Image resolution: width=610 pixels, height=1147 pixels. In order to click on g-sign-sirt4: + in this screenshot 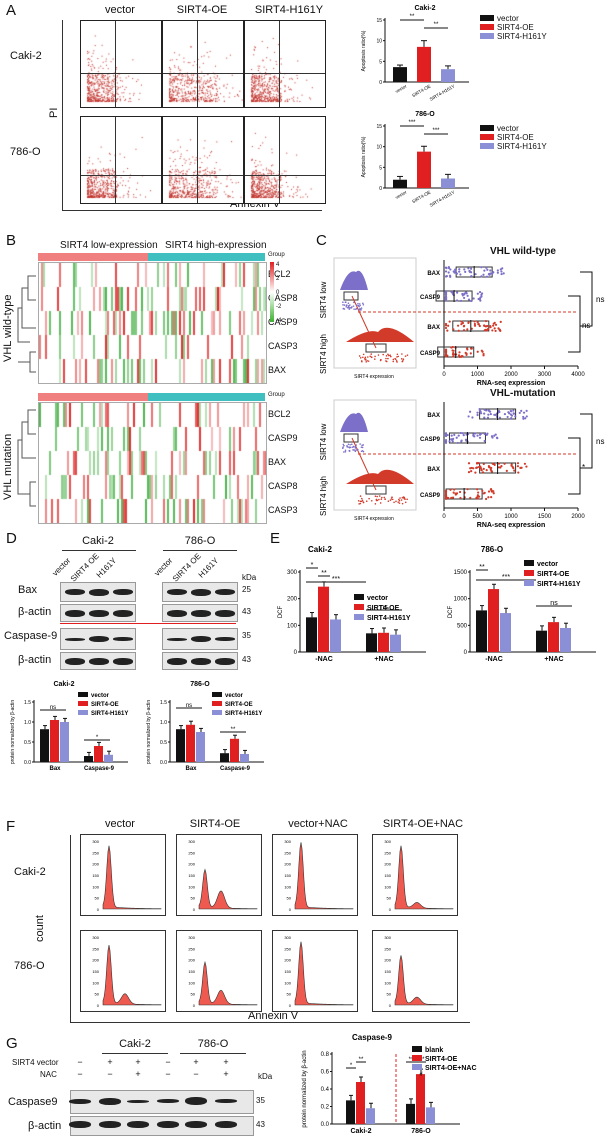, I will do `click(138, 1062)`.